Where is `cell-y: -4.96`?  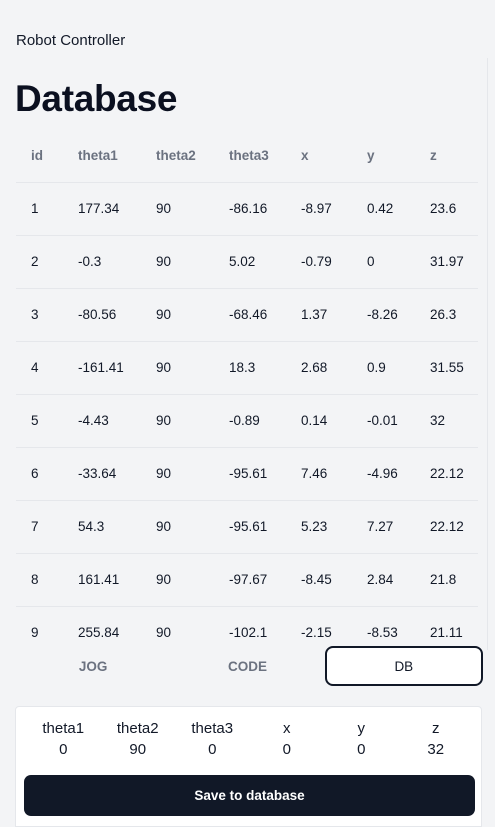 cell-y: -4.96 is located at coordinates (398, 474).